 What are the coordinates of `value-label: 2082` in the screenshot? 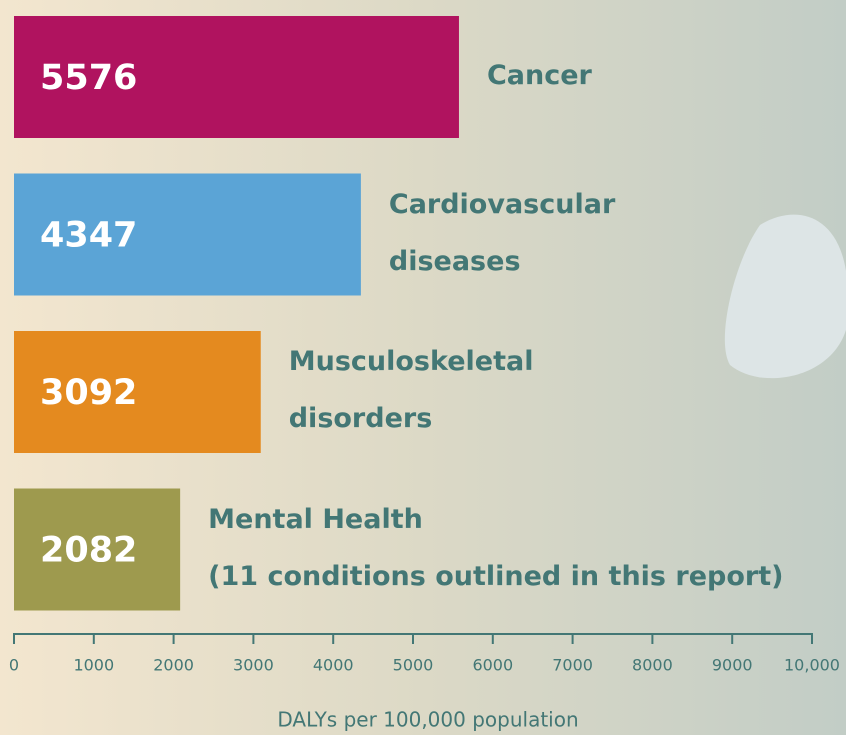 It's located at (88, 551).